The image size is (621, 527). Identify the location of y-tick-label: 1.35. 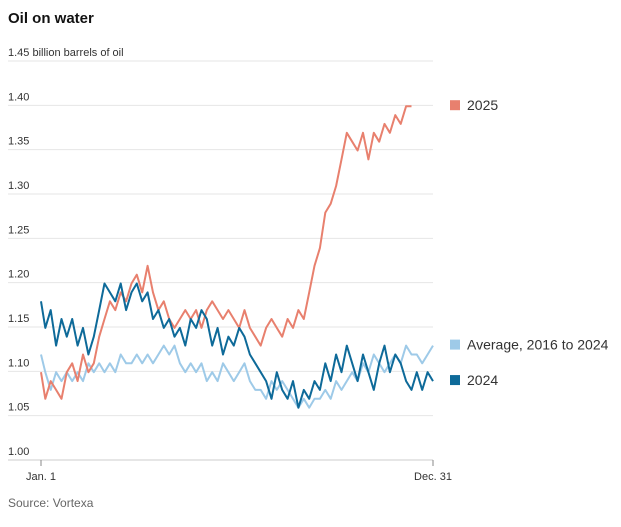
(18, 142).